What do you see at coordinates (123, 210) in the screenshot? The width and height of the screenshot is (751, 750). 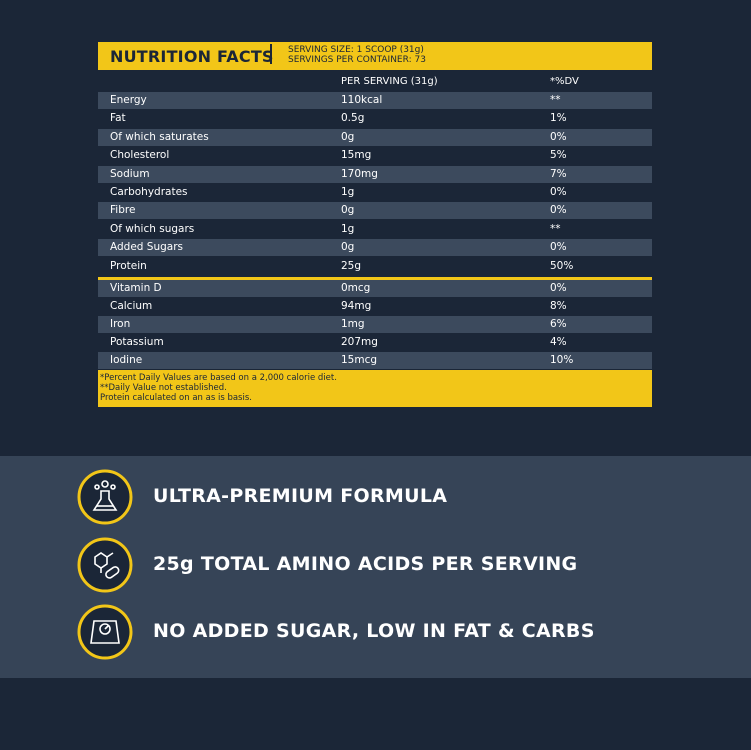 I see `nutrient-name: Fibre` at bounding box center [123, 210].